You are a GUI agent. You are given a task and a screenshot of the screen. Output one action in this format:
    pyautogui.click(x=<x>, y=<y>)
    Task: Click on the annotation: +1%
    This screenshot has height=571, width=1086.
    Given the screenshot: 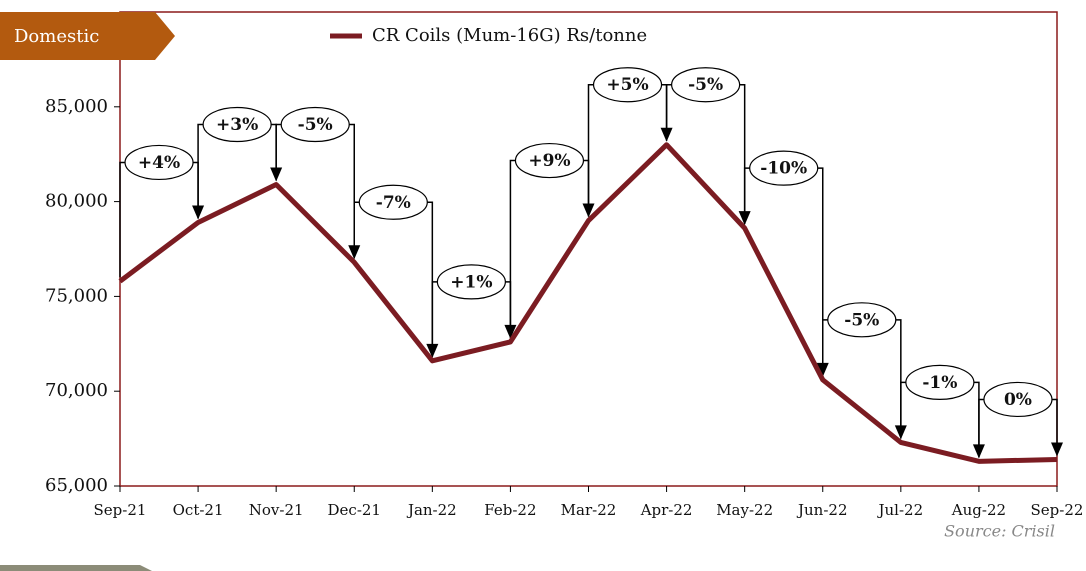 What is the action you would take?
    pyautogui.click(x=471, y=282)
    